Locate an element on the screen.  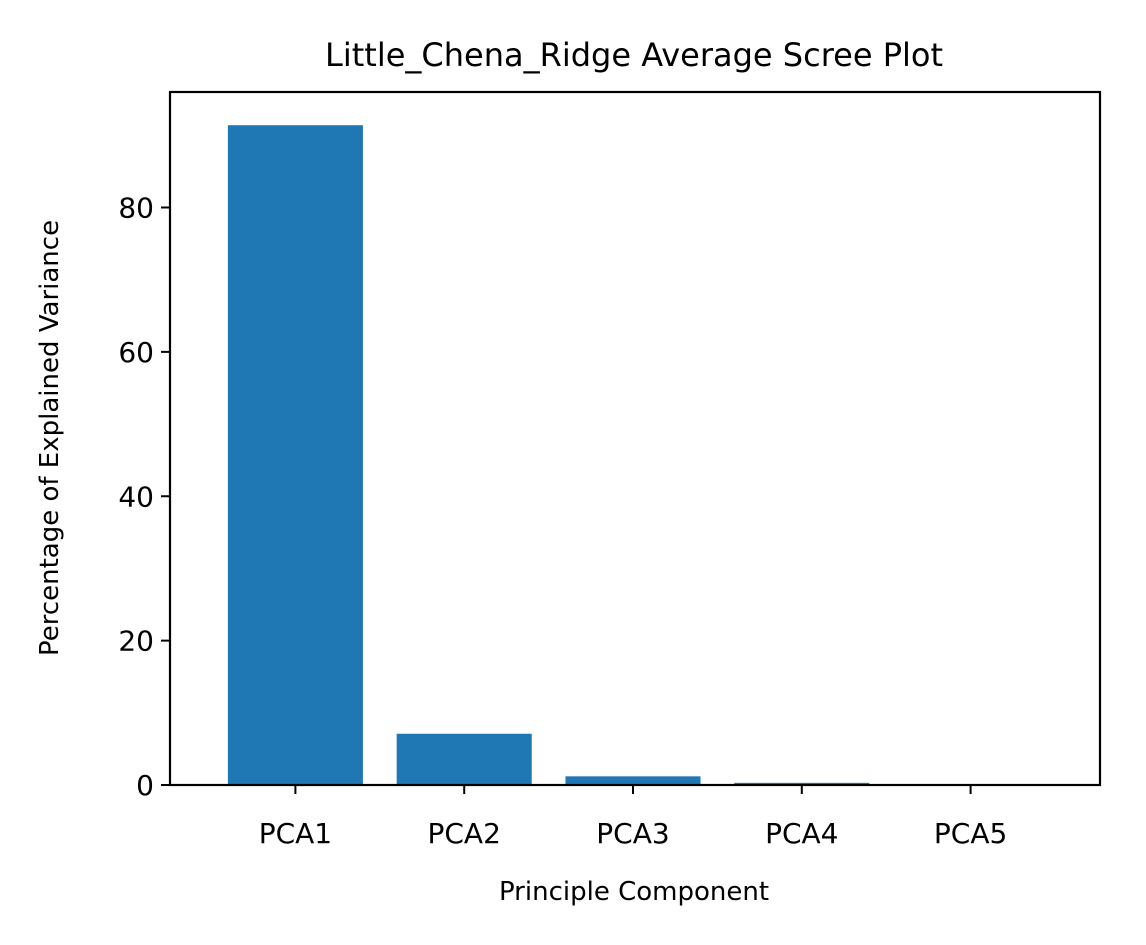
chart-title: Little_Chena_Ridge Average Scree Plot is located at coordinates (634, 55).